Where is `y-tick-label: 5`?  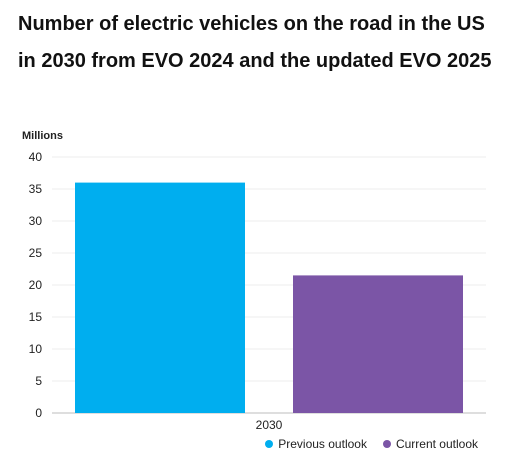 y-tick-label: 5 is located at coordinates (38, 381).